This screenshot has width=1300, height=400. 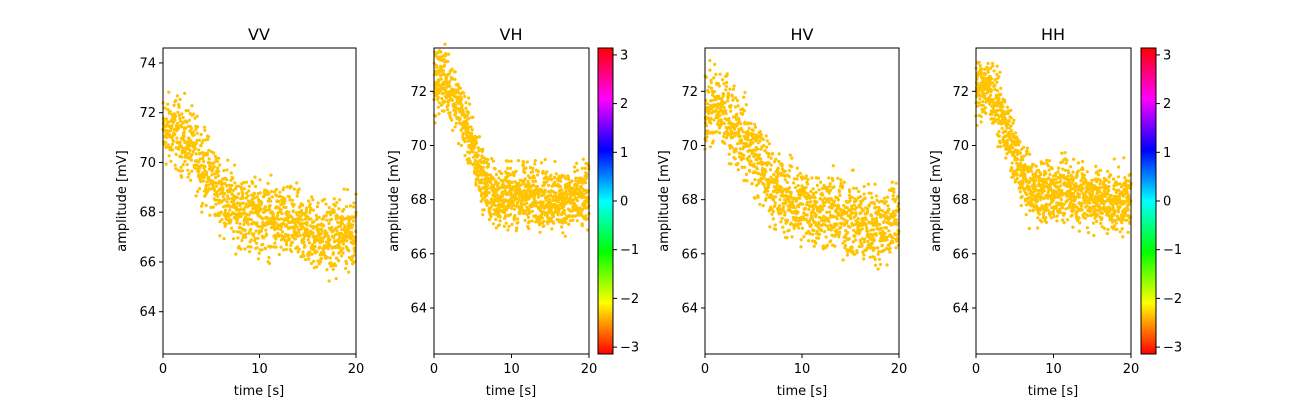 I want to click on y-tick-label: 72, so click(x=147, y=113).